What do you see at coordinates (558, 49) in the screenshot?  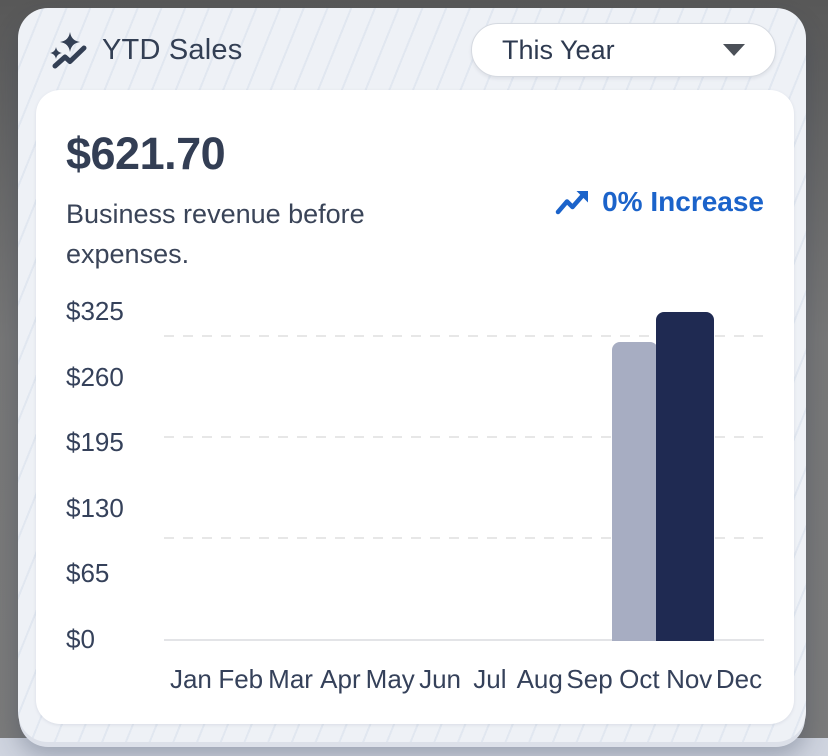 I see `period-selector-value: This Year` at bounding box center [558, 49].